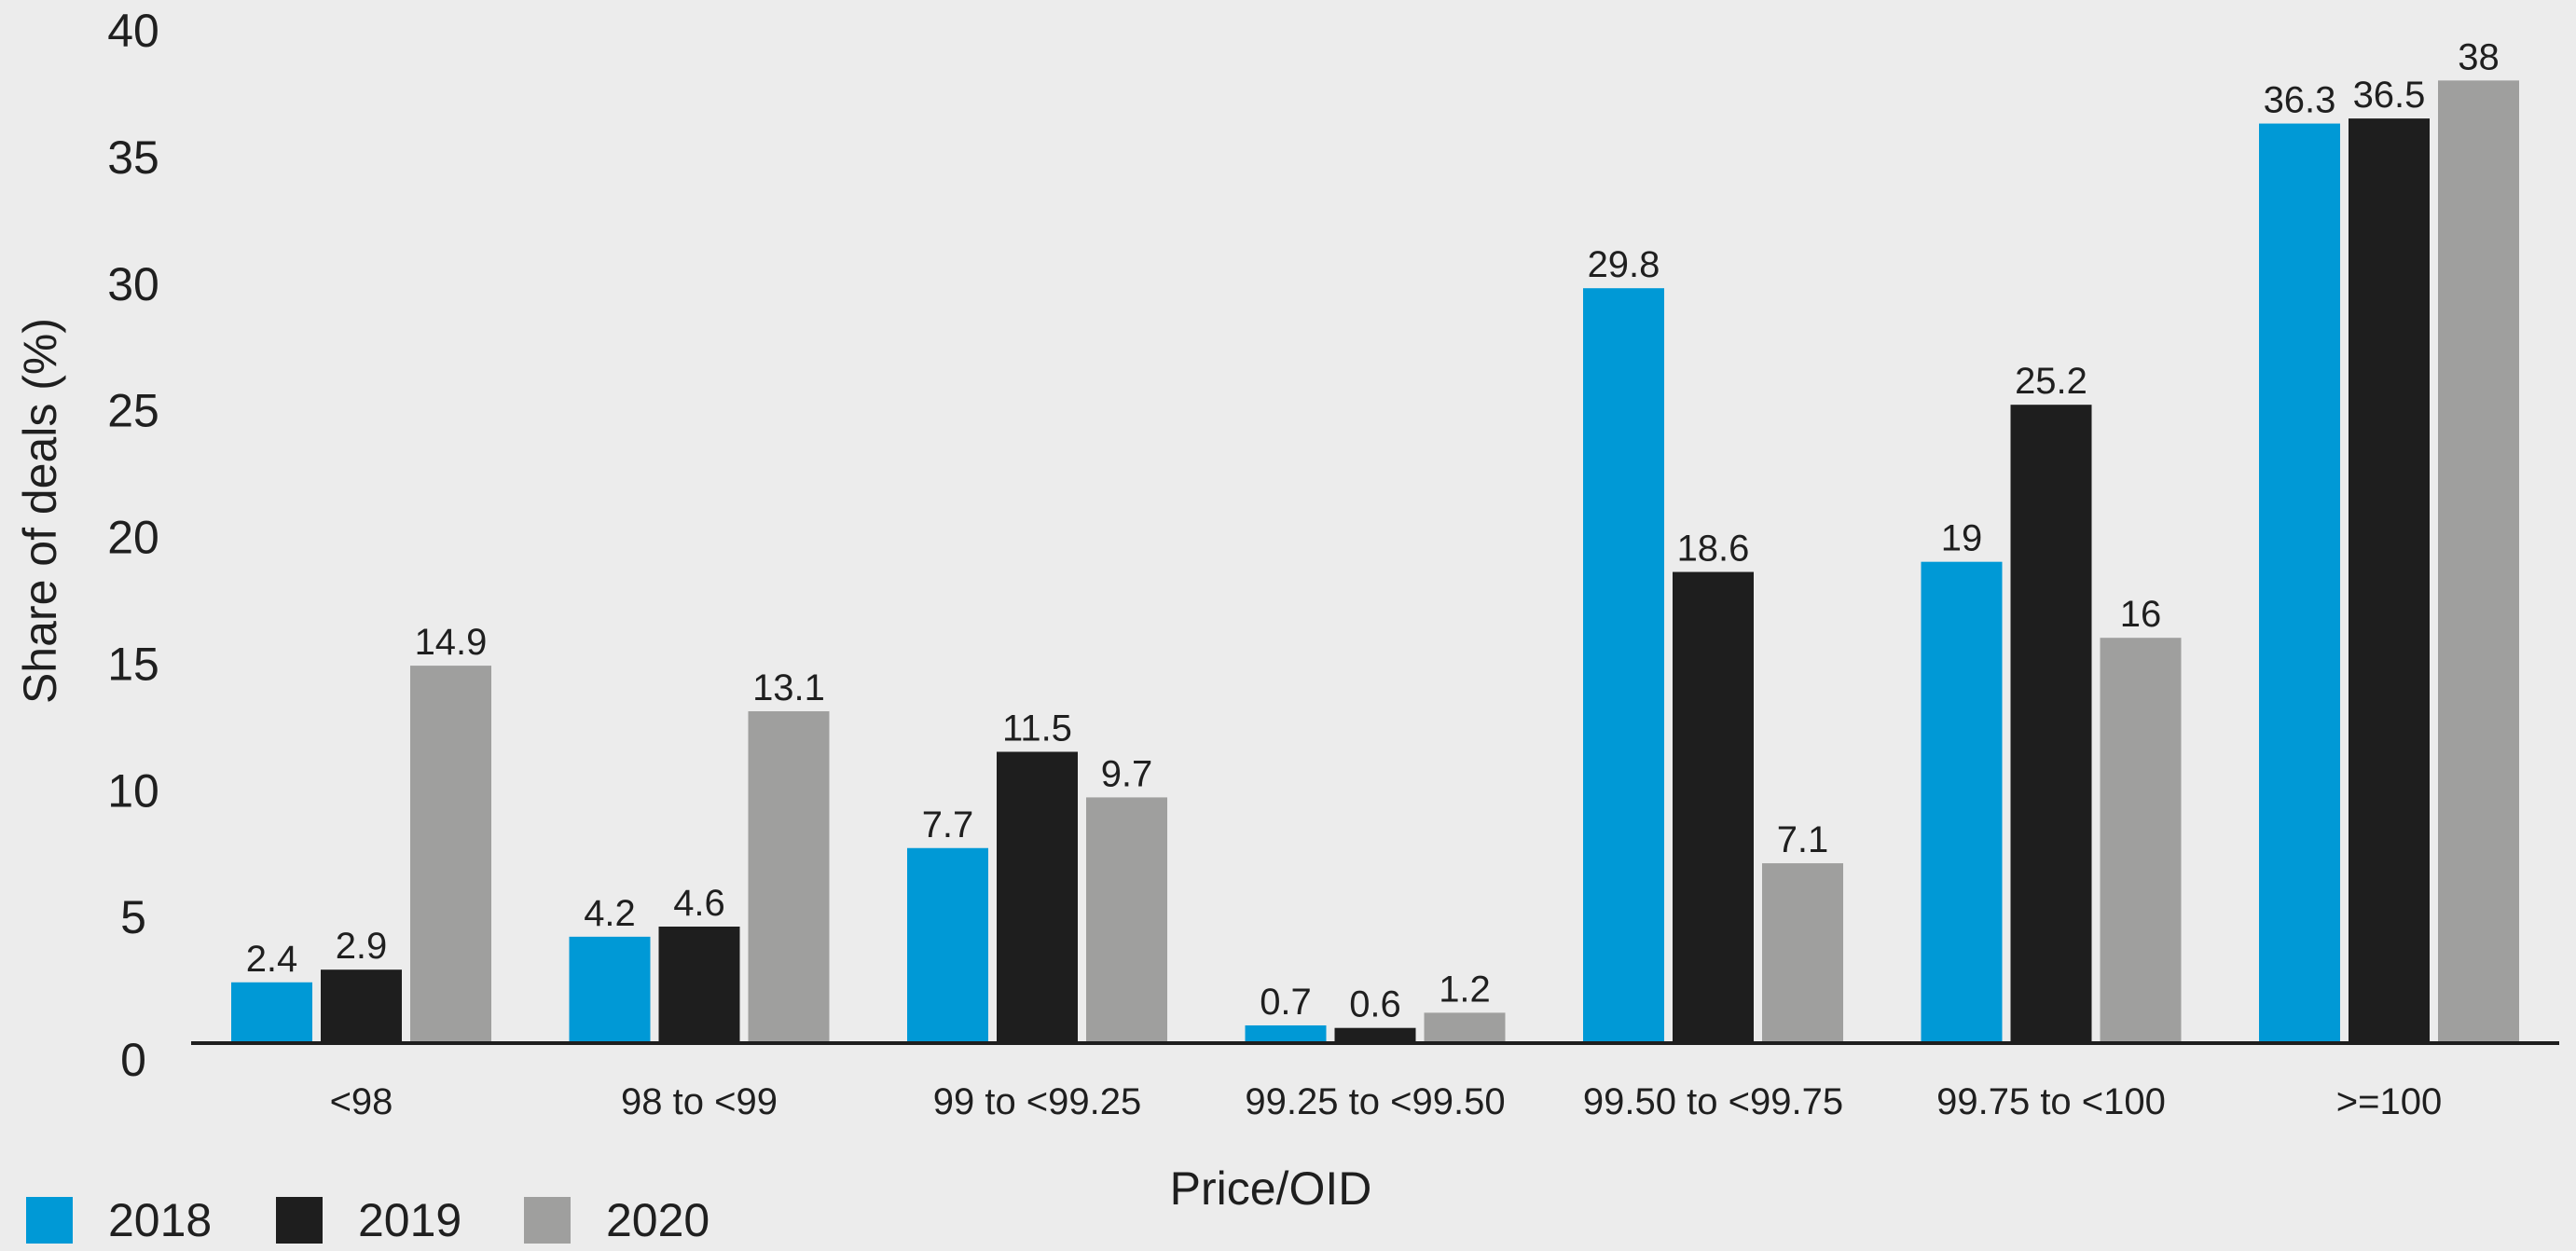 The width and height of the screenshot is (2576, 1251). Describe the element at coordinates (657, 1220) in the screenshot. I see `legend-label-2020: 2020` at that location.